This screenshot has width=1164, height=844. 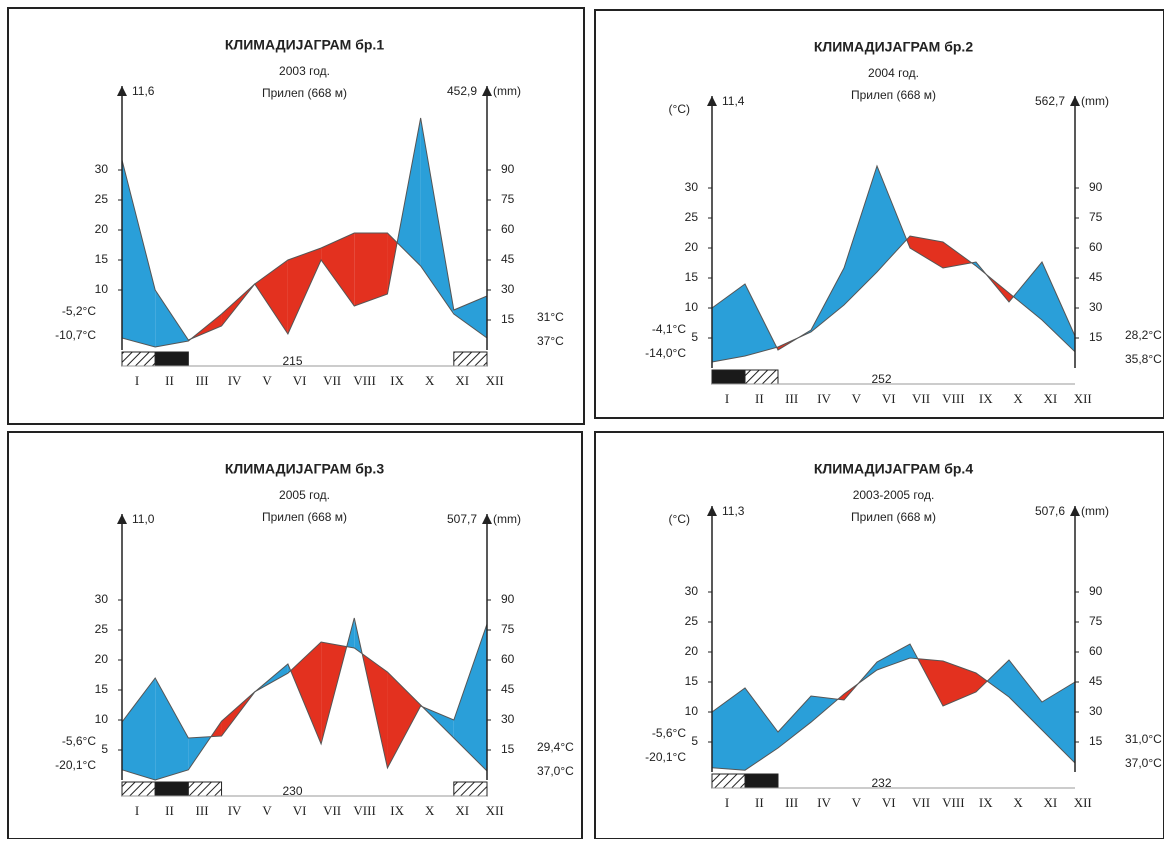 I want to click on annotation-frost-free-days: 252, so click(x=881, y=379).